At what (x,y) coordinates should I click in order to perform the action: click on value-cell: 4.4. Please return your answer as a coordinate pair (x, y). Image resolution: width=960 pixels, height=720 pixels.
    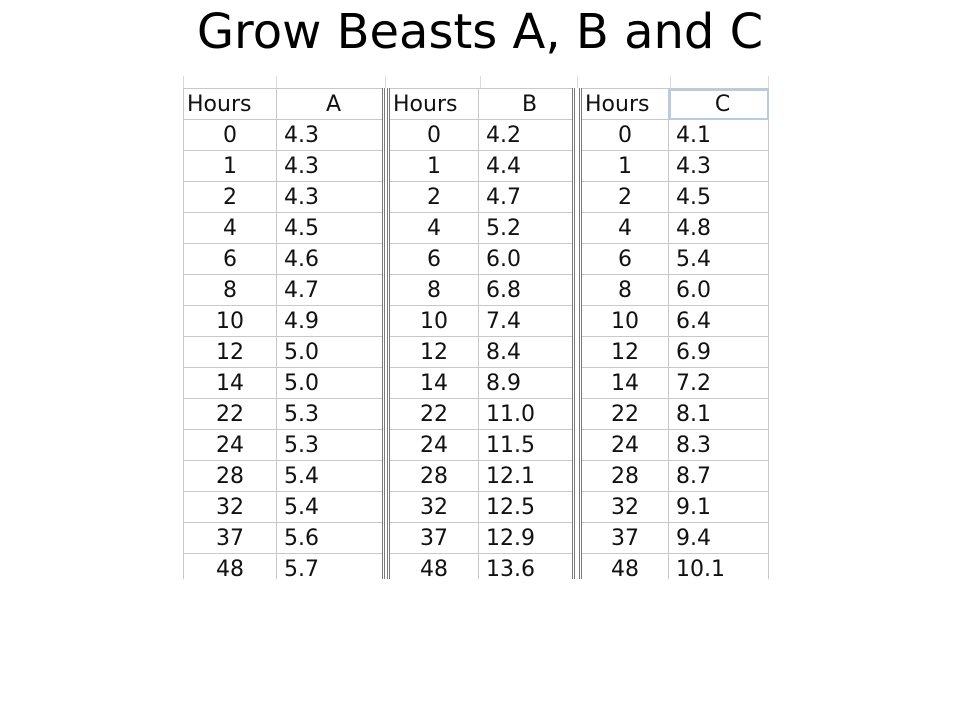
    Looking at the image, I should click on (526, 166).